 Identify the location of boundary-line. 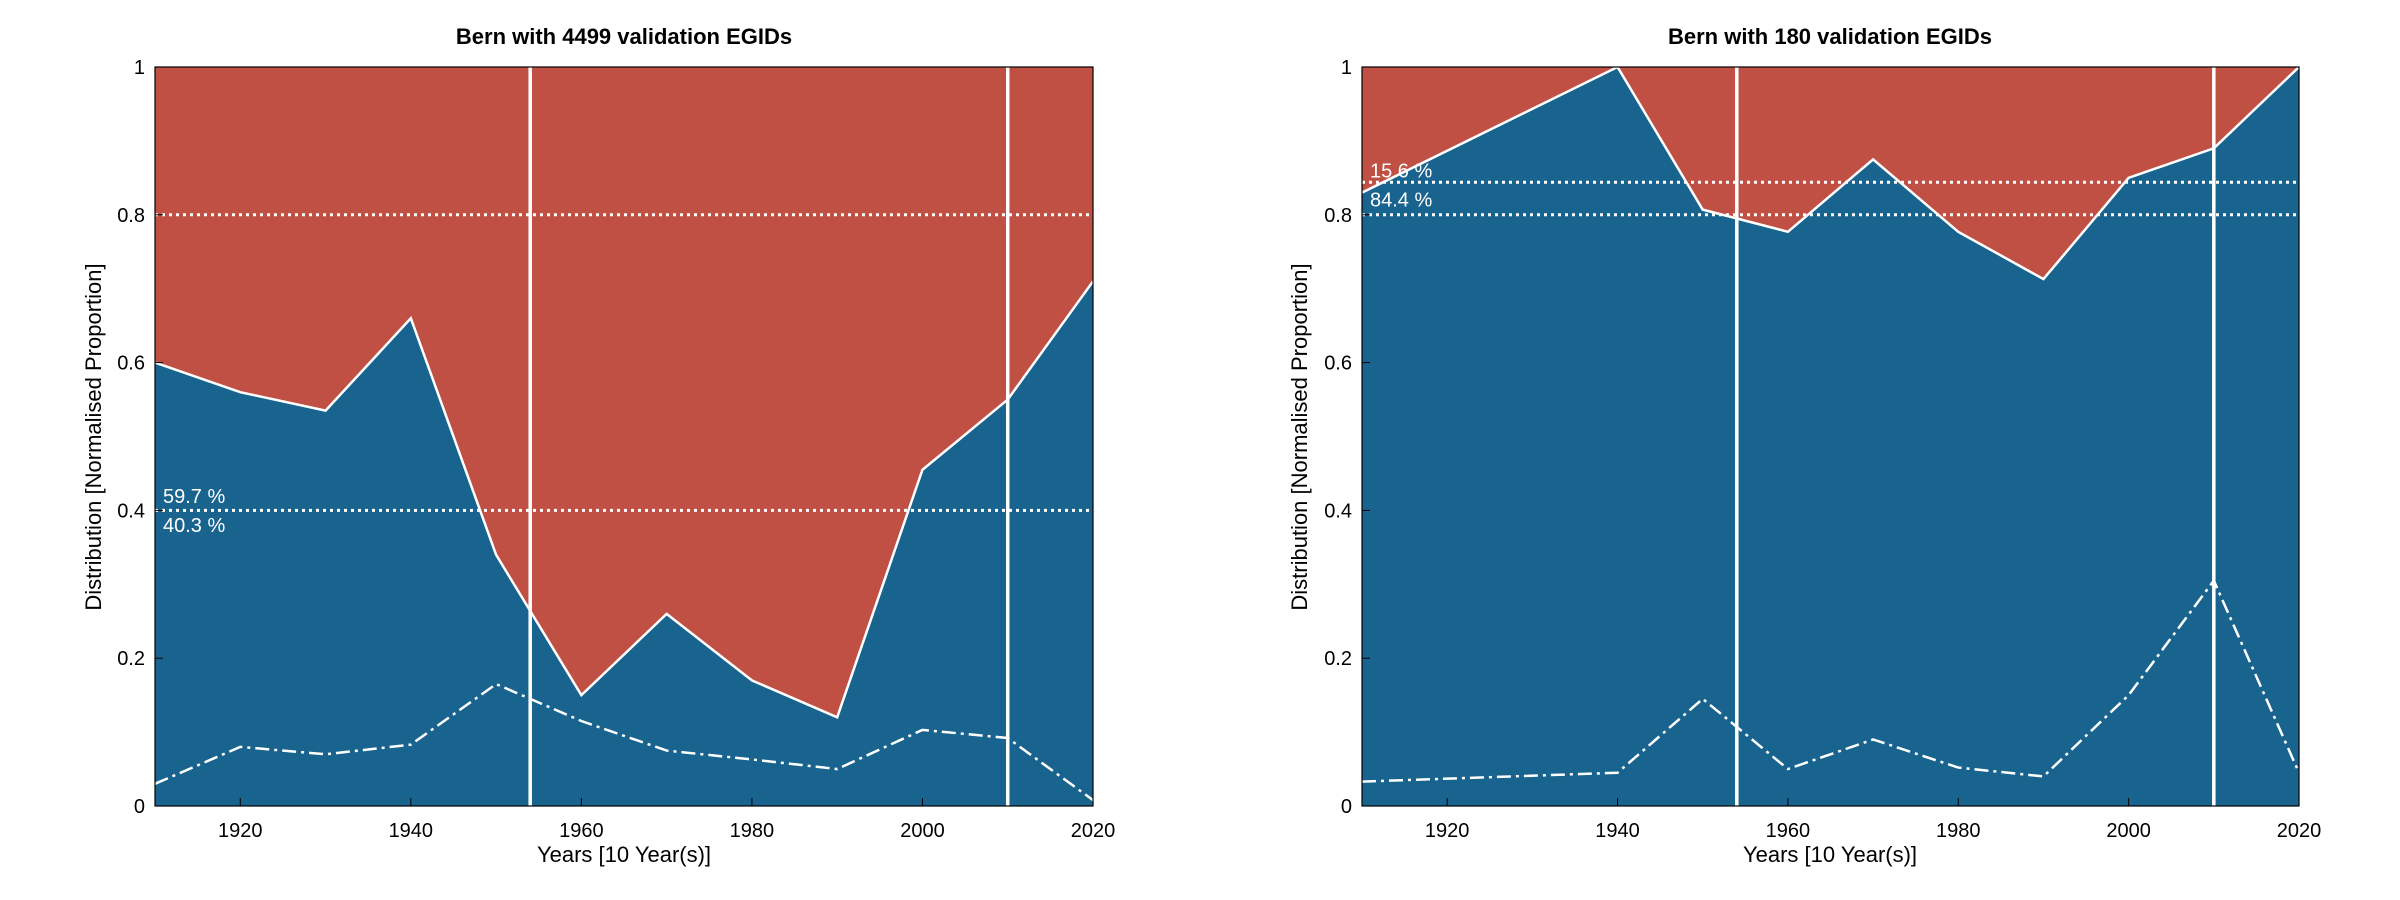
(1830, 173).